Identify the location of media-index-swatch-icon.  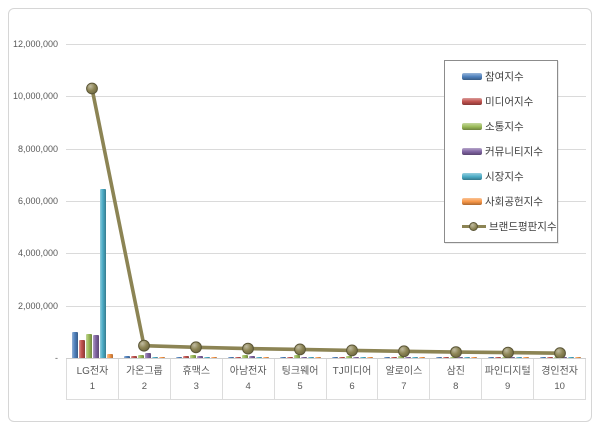
(472, 101).